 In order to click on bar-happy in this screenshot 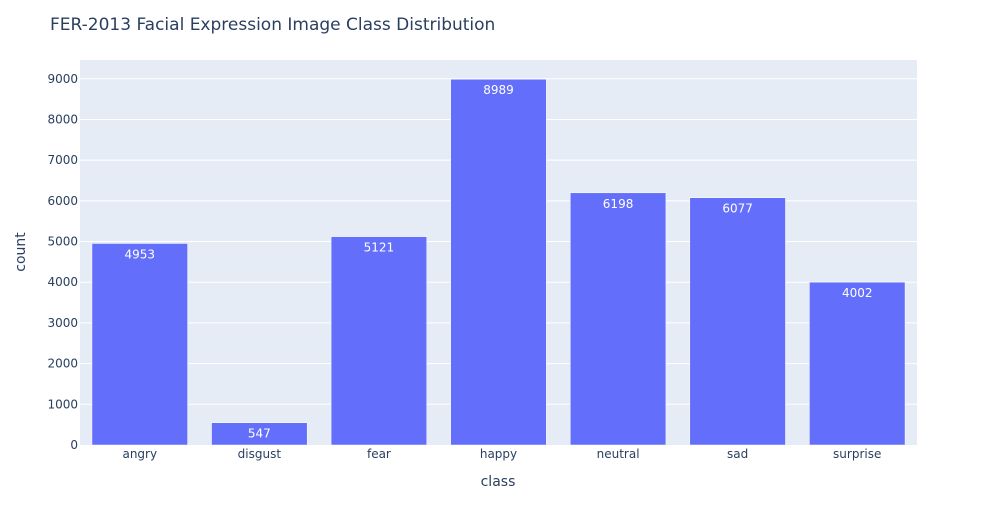, I will do `click(499, 262)`.